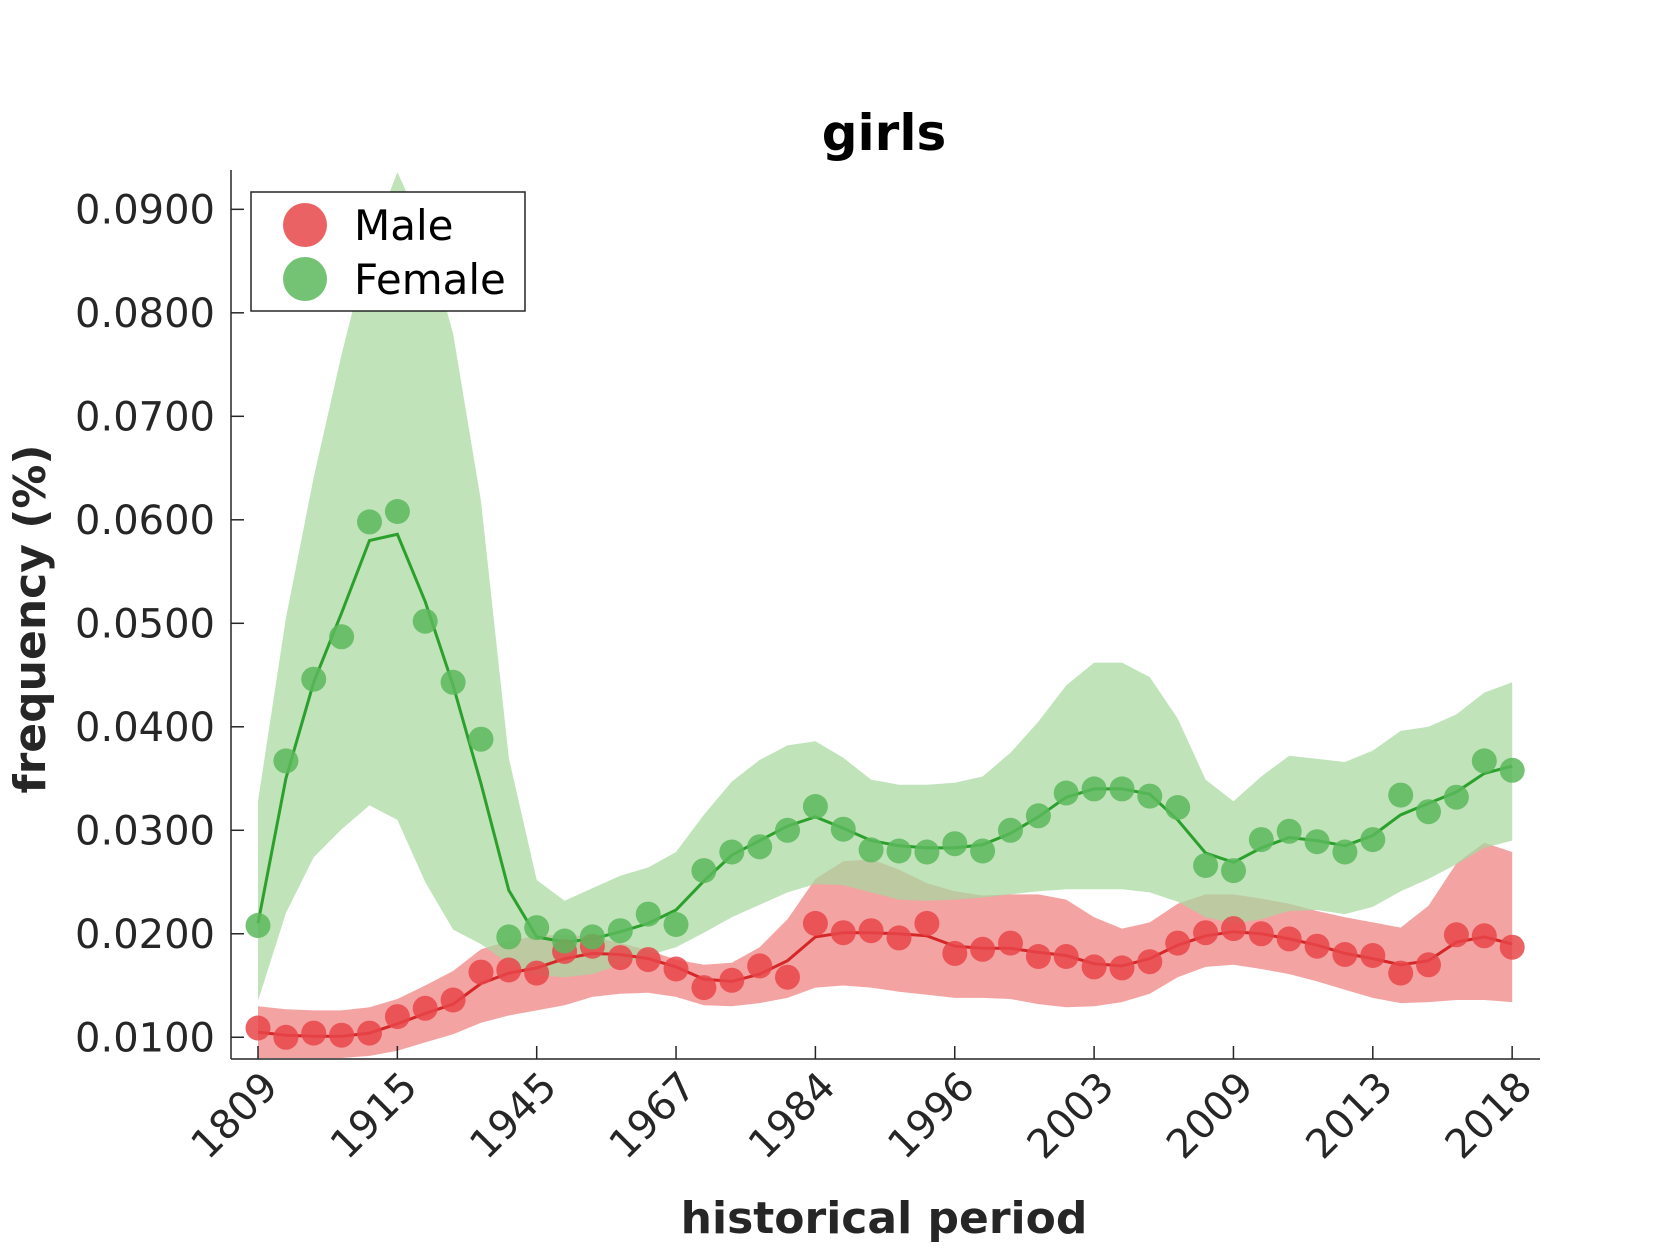 The height and width of the screenshot is (1260, 1680). I want to click on x-tick-label: 2018, so click(1489, 1116).